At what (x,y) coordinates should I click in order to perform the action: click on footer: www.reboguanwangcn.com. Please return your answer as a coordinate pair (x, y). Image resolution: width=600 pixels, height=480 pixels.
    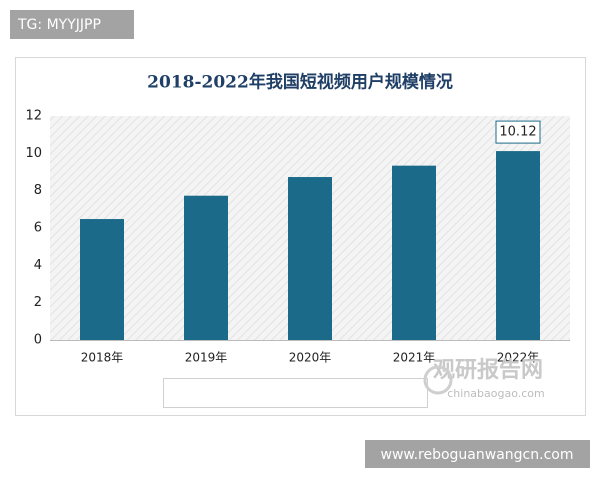
    Looking at the image, I should click on (477, 455).